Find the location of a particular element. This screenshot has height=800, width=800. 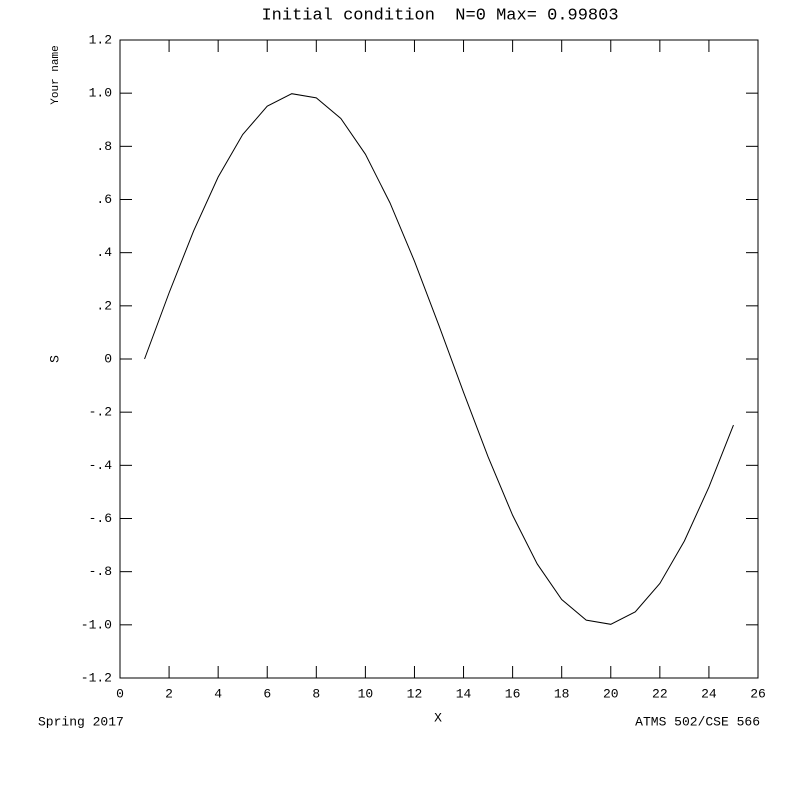

y-tick-label: 0 is located at coordinates (108, 358).